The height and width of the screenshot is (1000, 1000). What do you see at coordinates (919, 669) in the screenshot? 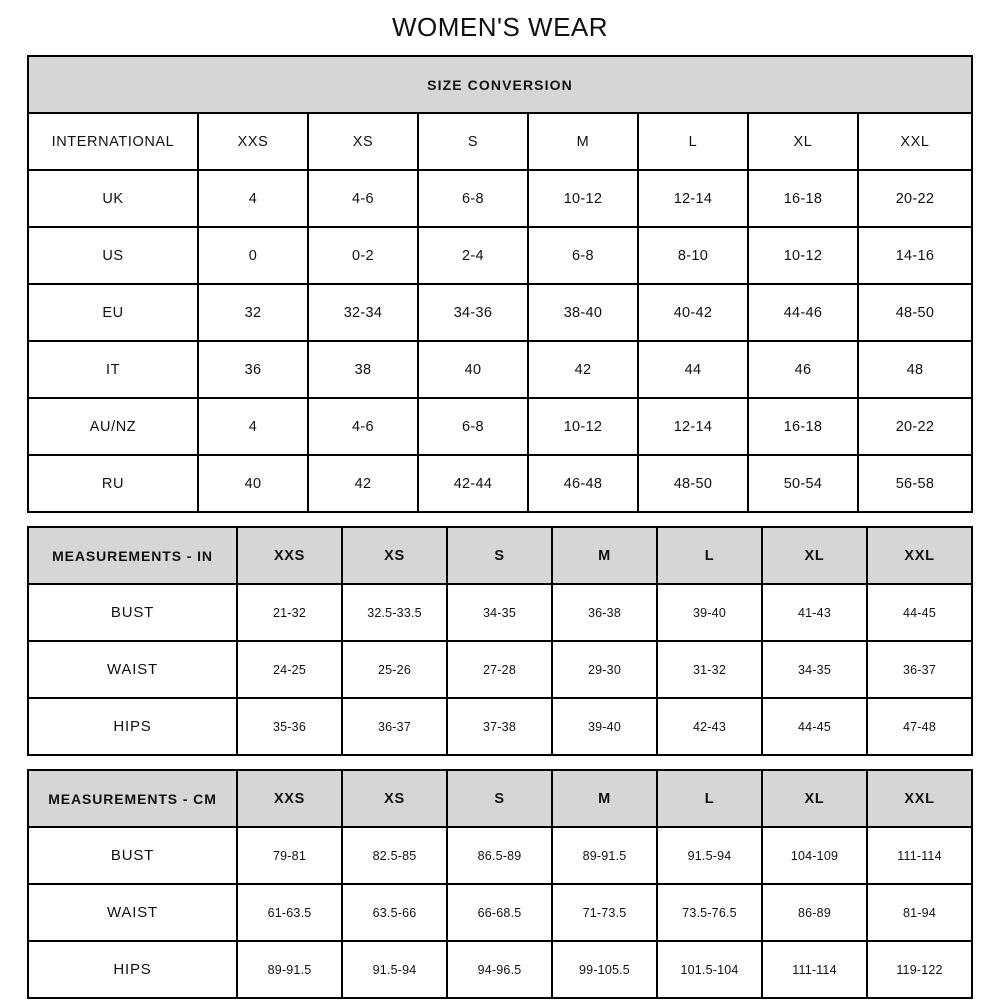
I see `cell-waist-in-xxl: 36-37` at bounding box center [919, 669].